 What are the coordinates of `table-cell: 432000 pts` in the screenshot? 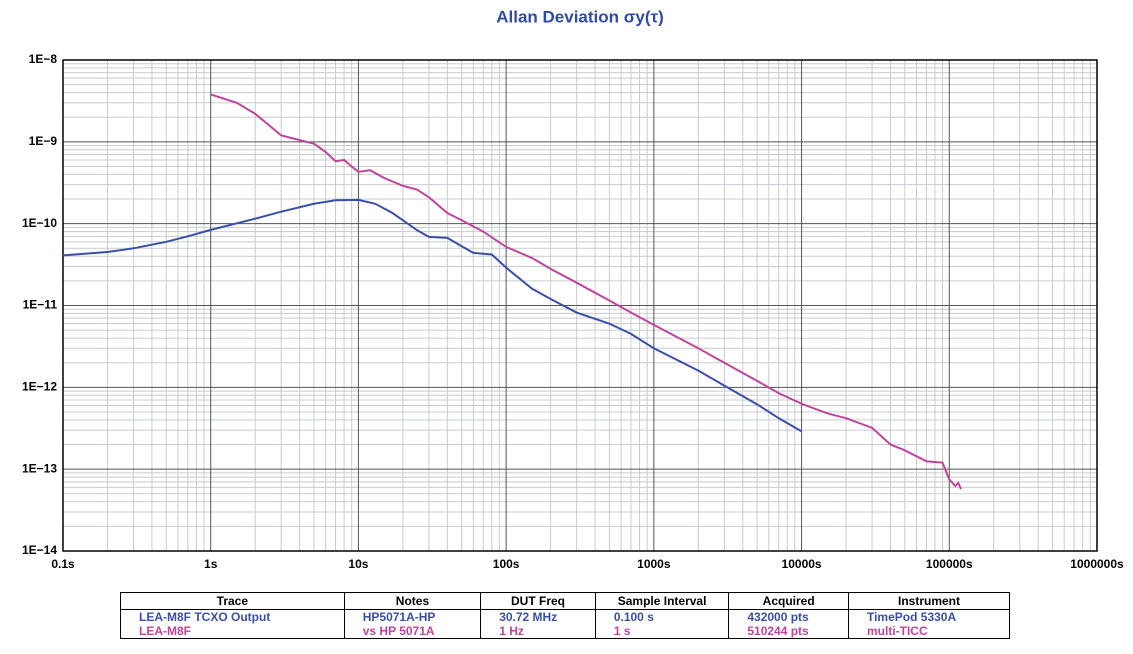 It's located at (788, 616).